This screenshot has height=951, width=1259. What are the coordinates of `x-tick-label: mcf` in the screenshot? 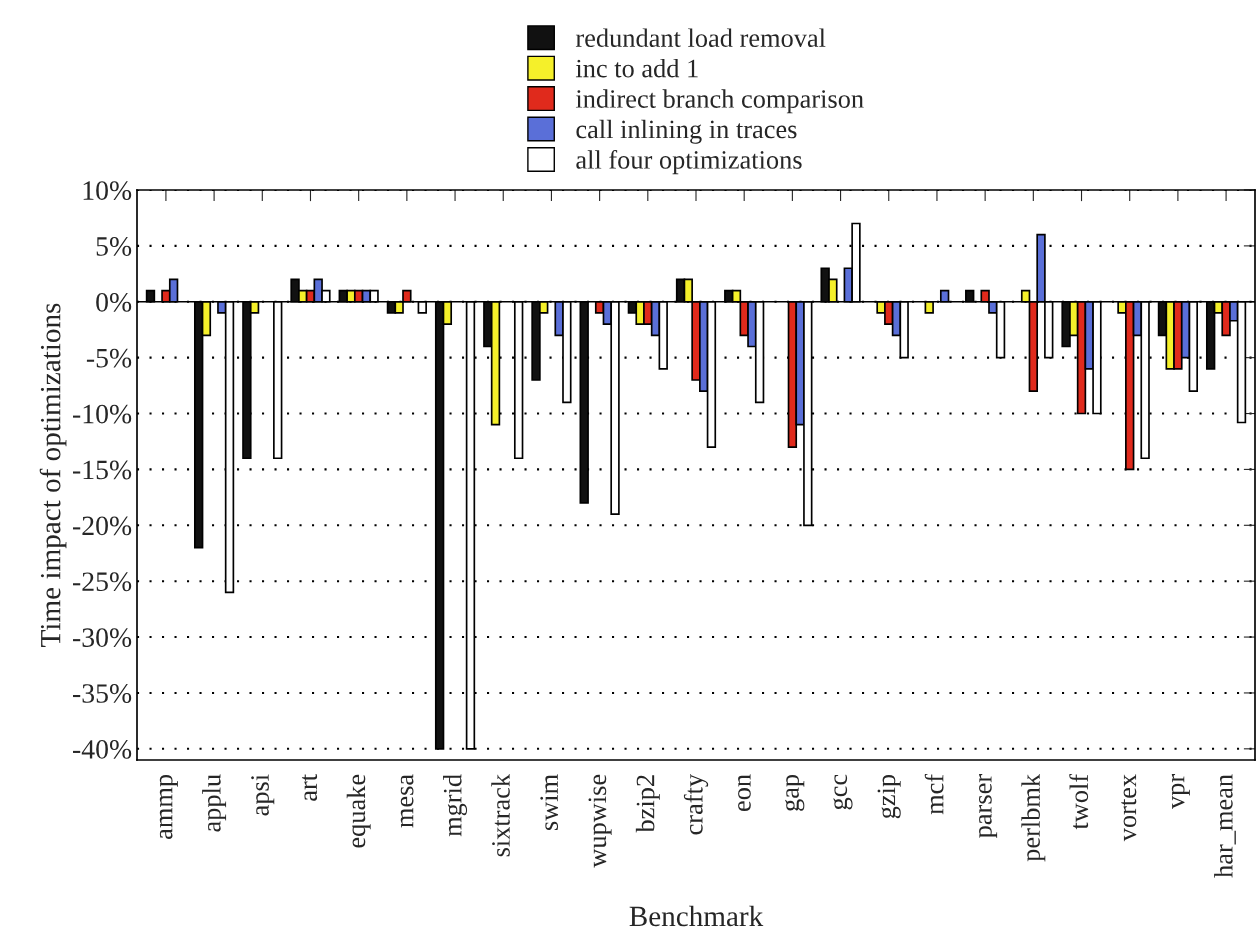 It's located at (934, 794).